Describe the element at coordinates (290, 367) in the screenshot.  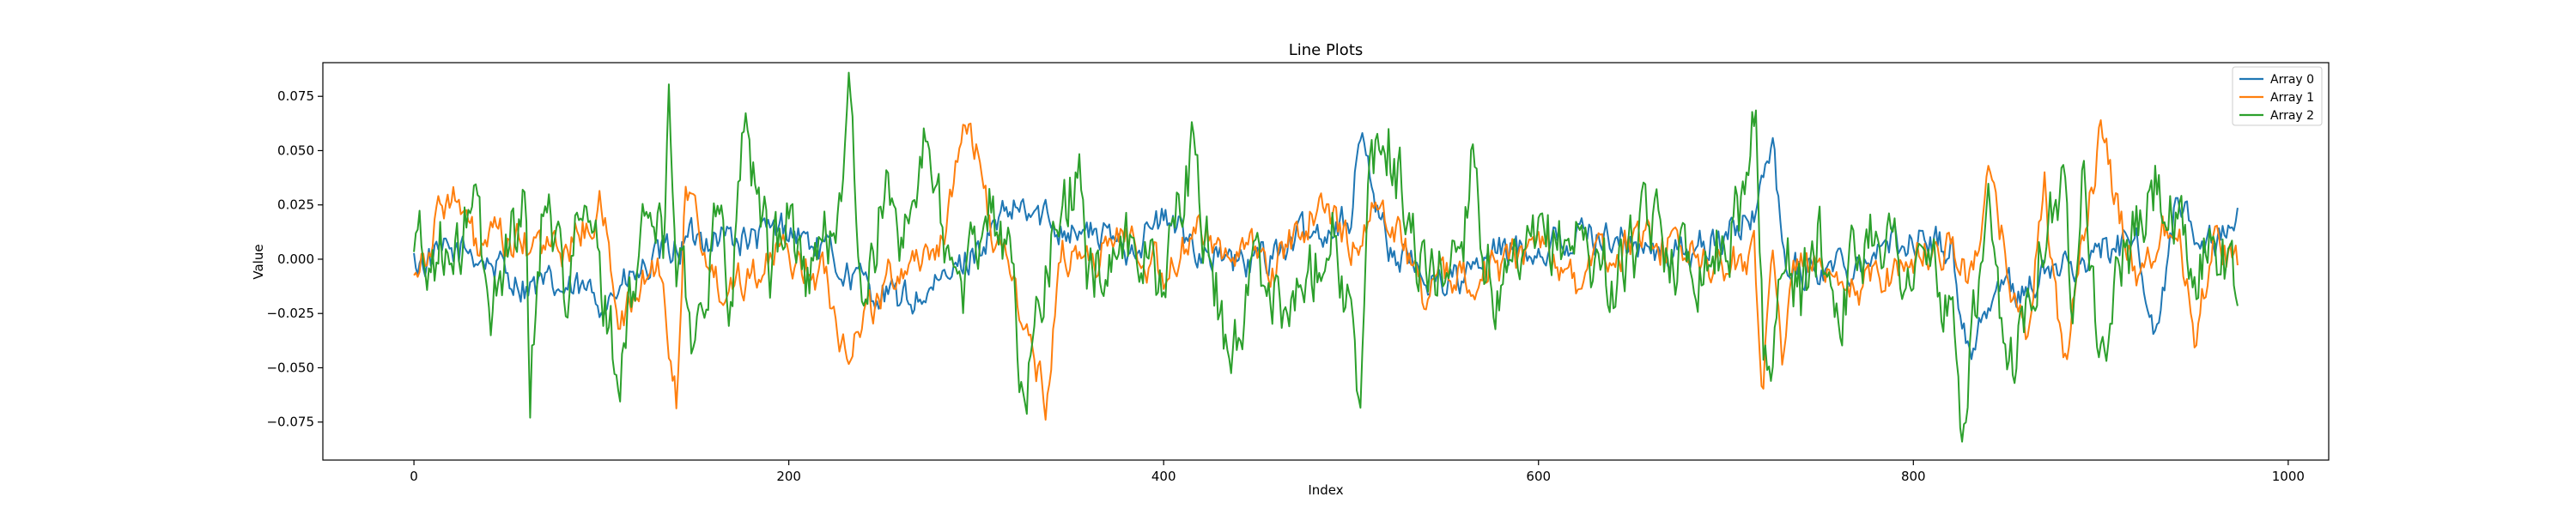
I see `y-tick-label: −0.050` at that location.